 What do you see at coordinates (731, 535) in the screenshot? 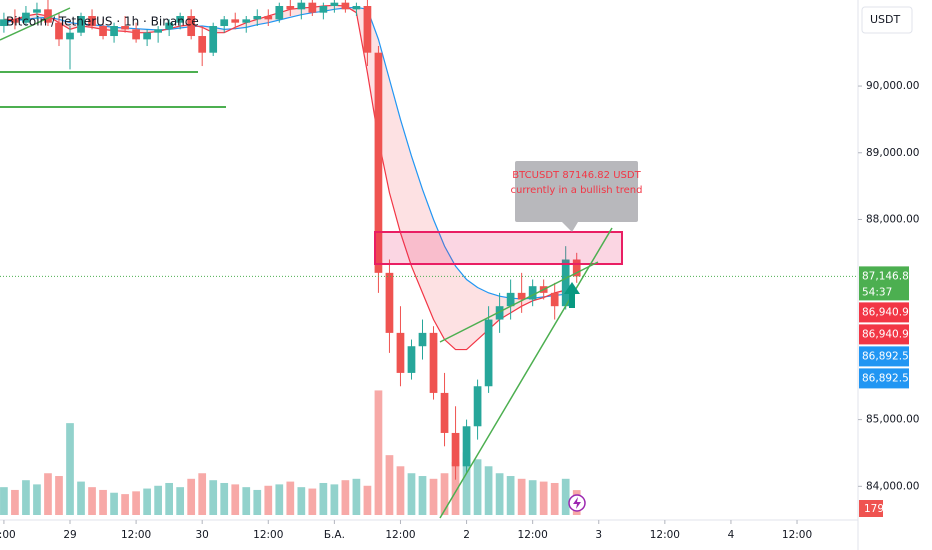
I see `x-tick-label: 4` at bounding box center [731, 535].